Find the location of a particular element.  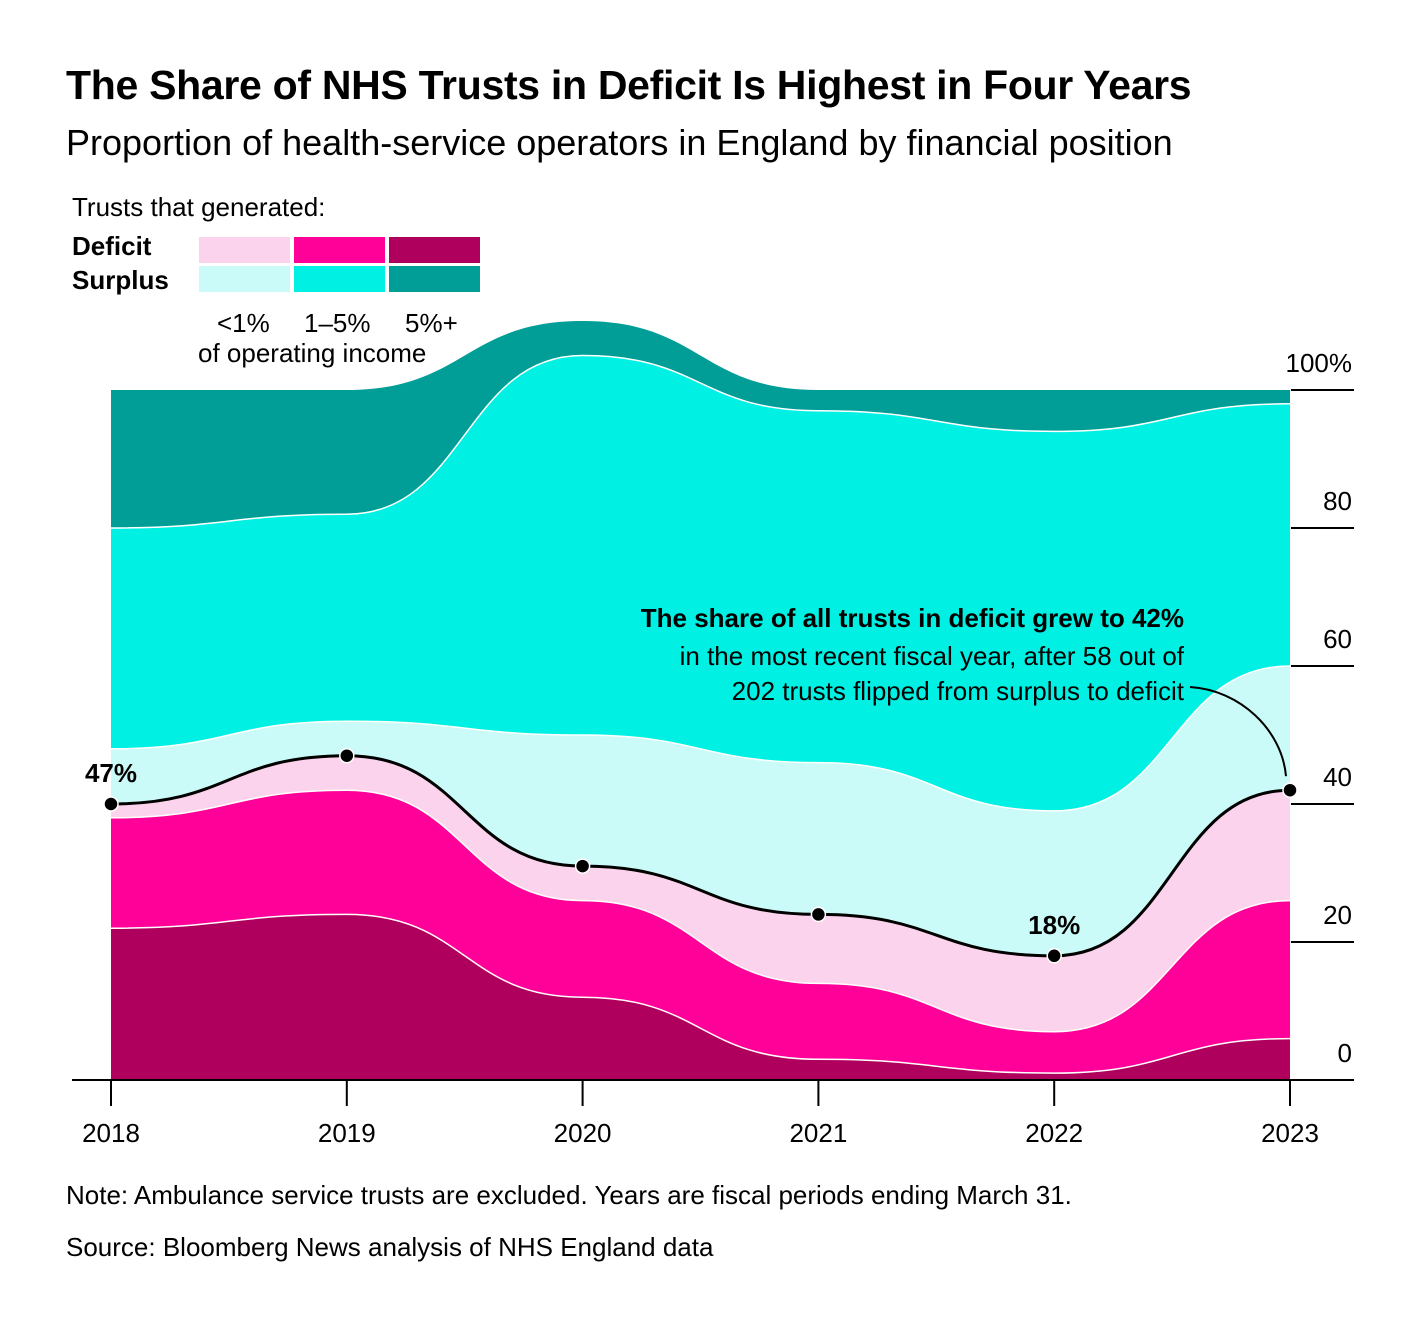

x-tick-label: 2019 is located at coordinates (347, 1133).